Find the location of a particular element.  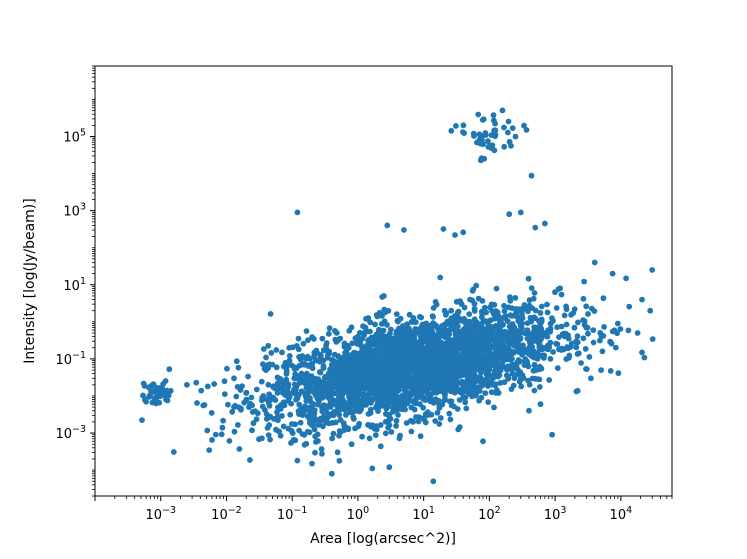

y-axis: 10−3 10−1 101 103 105 is located at coordinates (75, 281).